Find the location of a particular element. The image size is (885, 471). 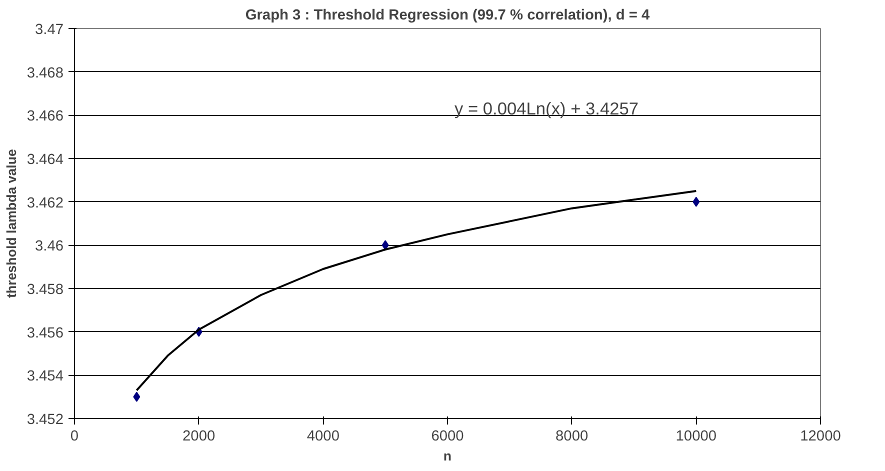

x-tick-label: 2000 is located at coordinates (199, 436).